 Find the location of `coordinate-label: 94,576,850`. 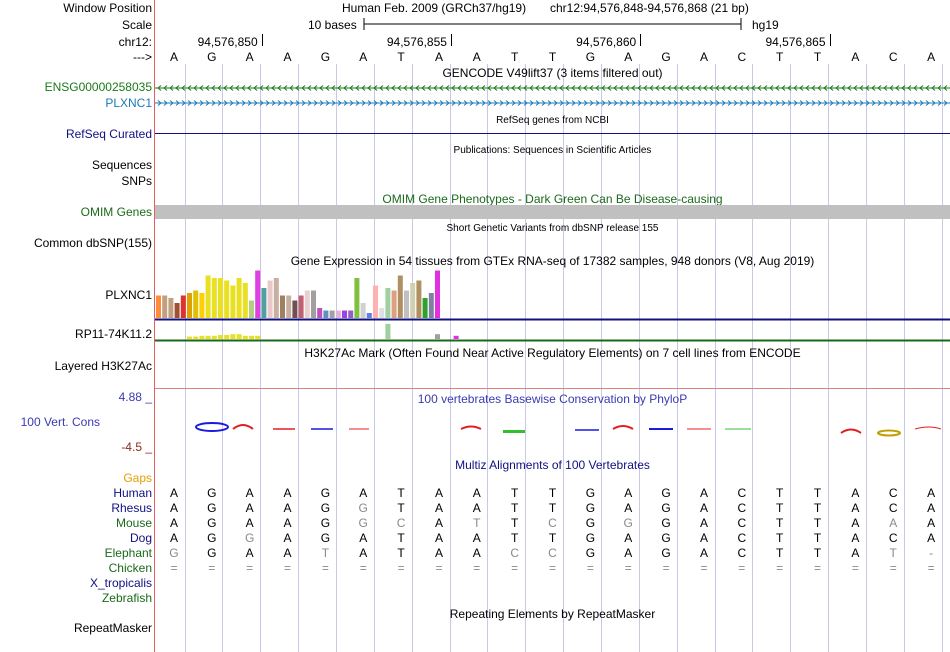

coordinate-label: 94,576,850 is located at coordinates (227, 42).